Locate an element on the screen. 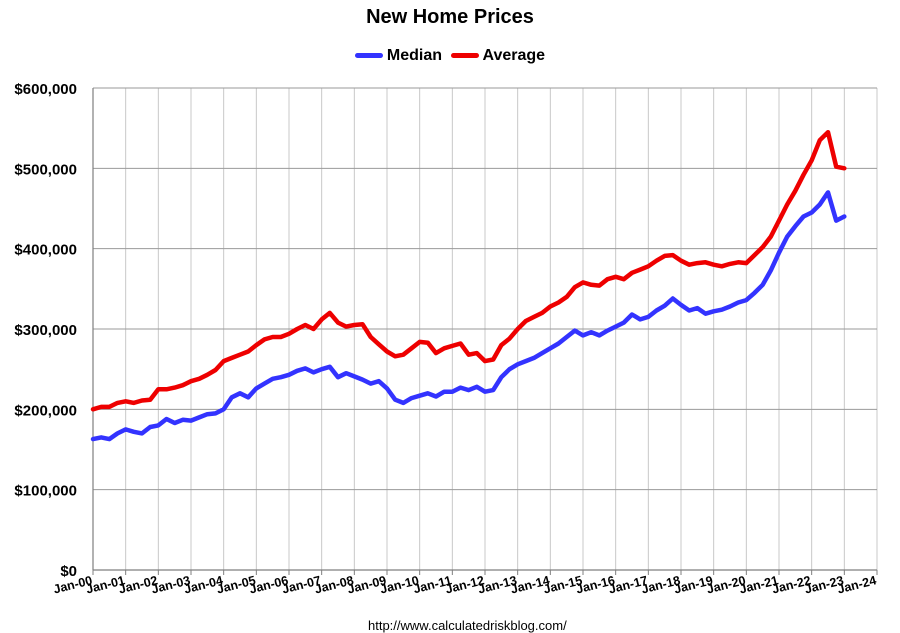  legend-item-average: Average is located at coordinates (498, 55).